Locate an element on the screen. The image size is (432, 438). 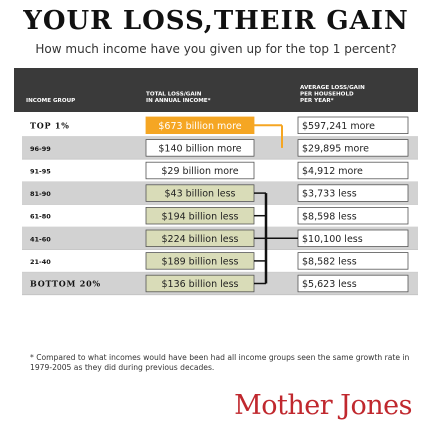
total-value-label: $136 billion less is located at coordinates (199, 284).